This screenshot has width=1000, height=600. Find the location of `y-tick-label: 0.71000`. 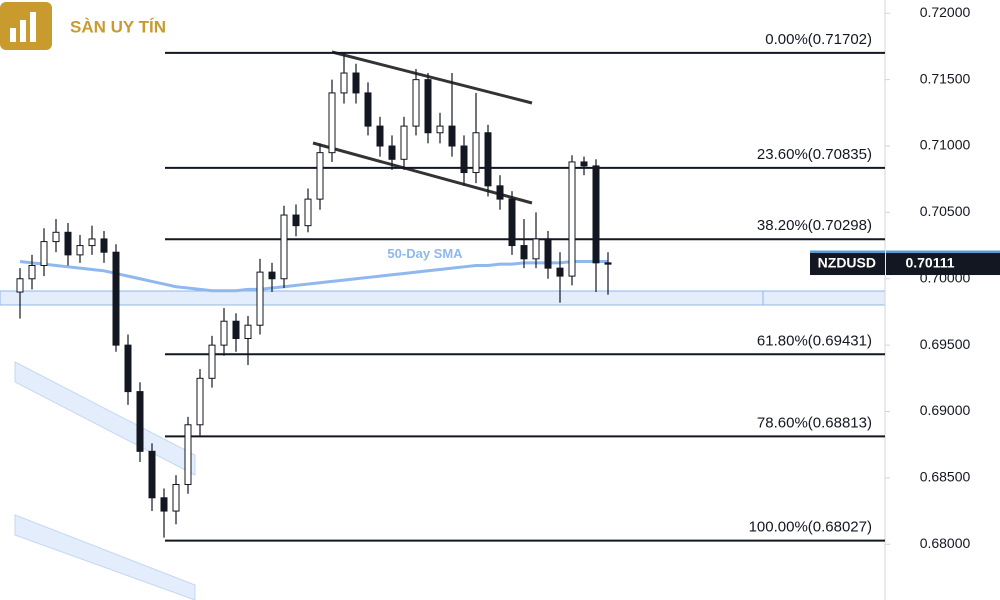

y-tick-label: 0.71000 is located at coordinates (945, 145).